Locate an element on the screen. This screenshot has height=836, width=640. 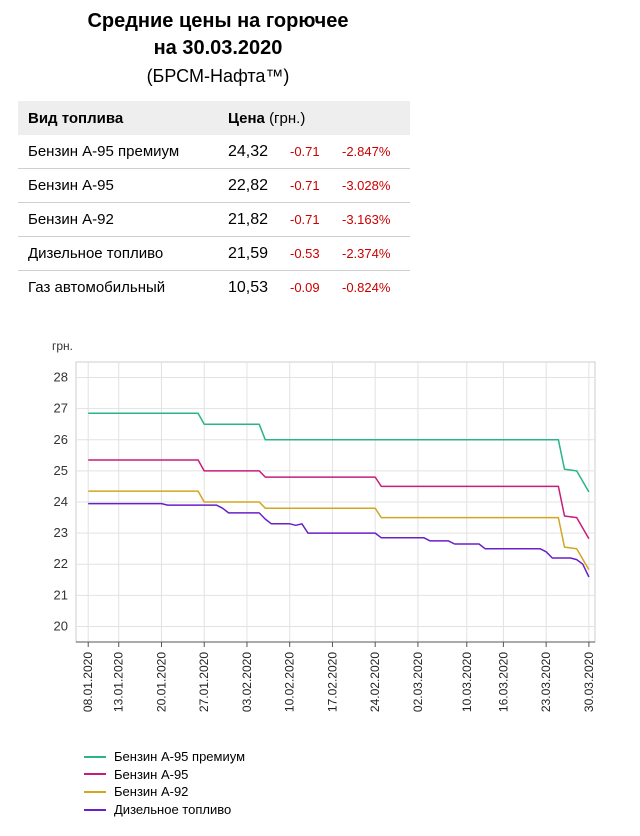
col-header-price: Цена (грн.) is located at coordinates (314, 118).